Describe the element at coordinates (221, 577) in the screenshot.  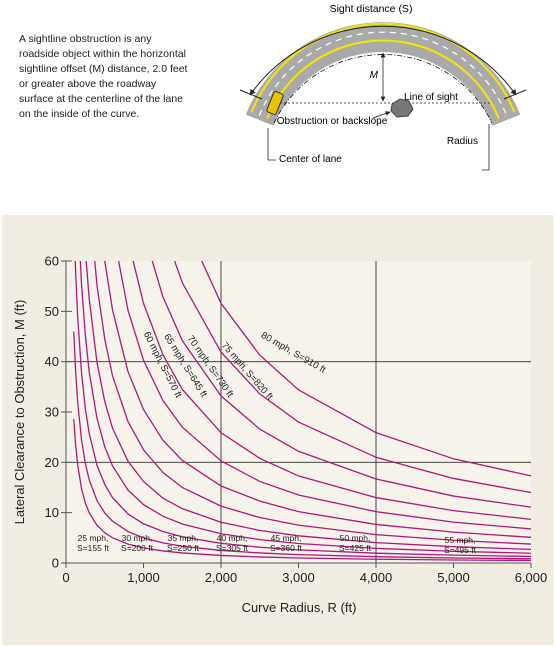
I see `x-tick-label: 2,000` at that location.